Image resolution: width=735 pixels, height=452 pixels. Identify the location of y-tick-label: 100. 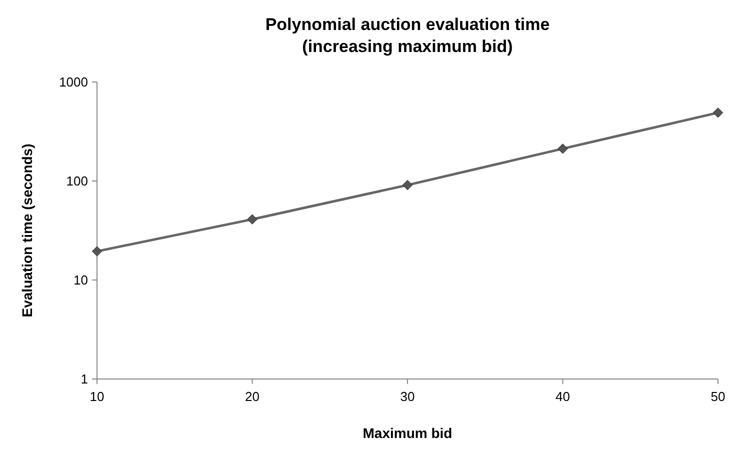
(77, 181).